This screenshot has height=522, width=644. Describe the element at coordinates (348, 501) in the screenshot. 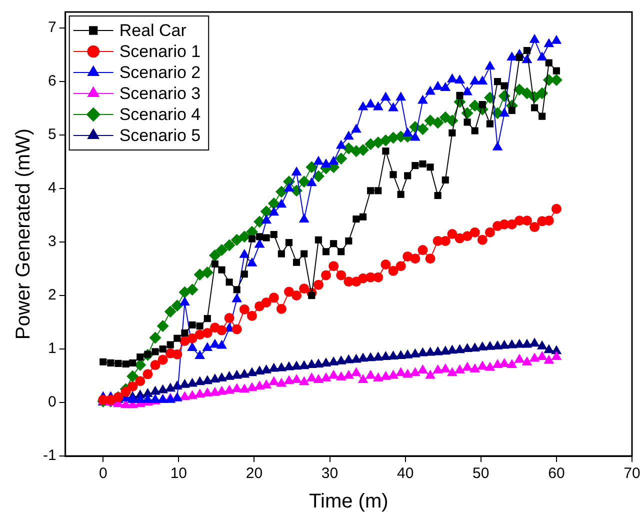

I see `x-axis-title: Time (m)` at that location.